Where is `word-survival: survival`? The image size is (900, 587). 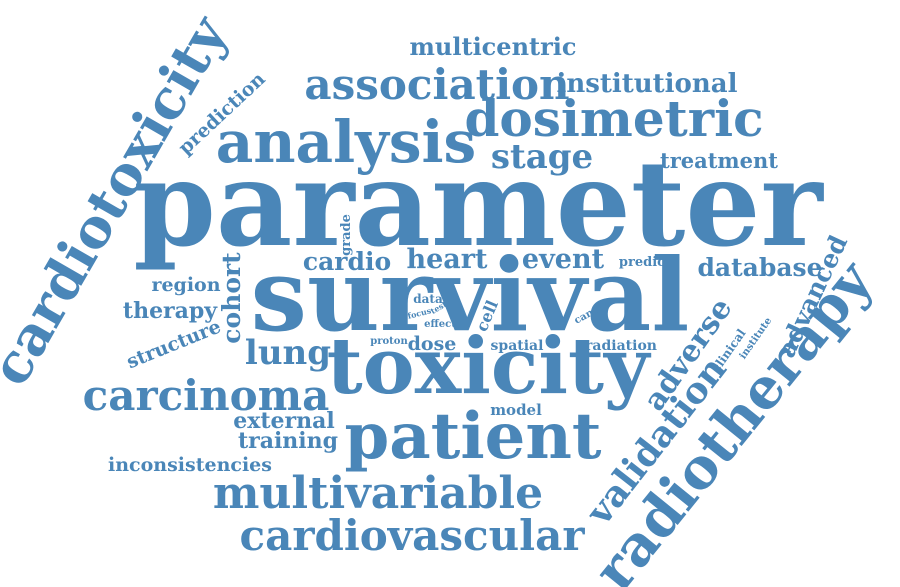 word-survival: survival is located at coordinates (470, 295).